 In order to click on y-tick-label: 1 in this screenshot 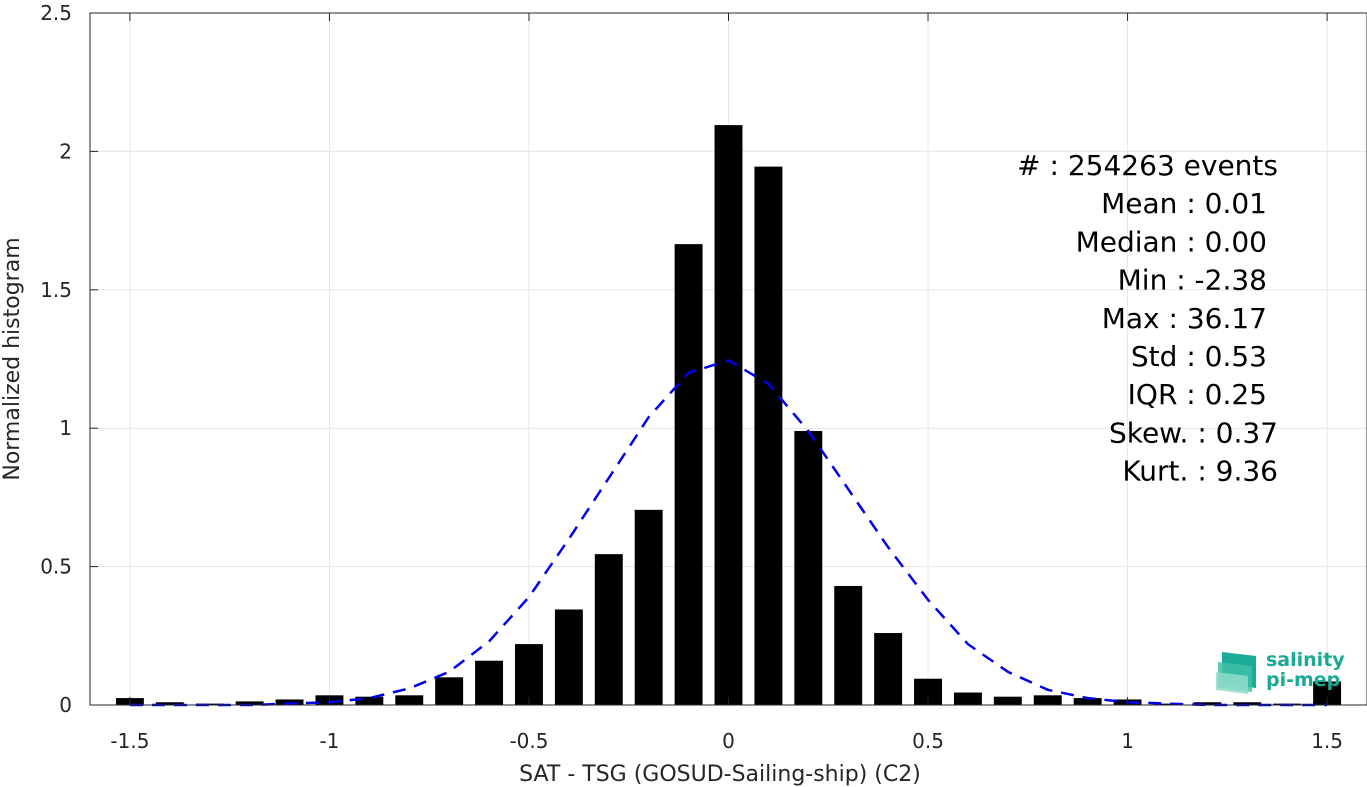, I will do `click(65, 428)`.